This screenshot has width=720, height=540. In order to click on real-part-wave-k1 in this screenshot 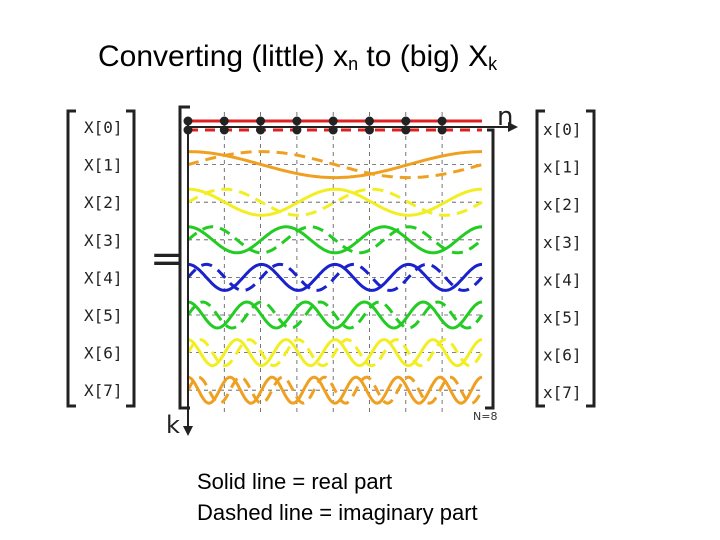, I will do `click(335, 165)`.